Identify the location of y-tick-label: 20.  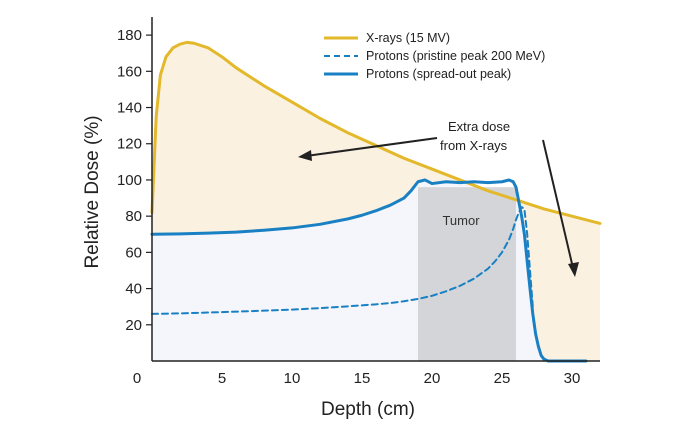
(133, 325).